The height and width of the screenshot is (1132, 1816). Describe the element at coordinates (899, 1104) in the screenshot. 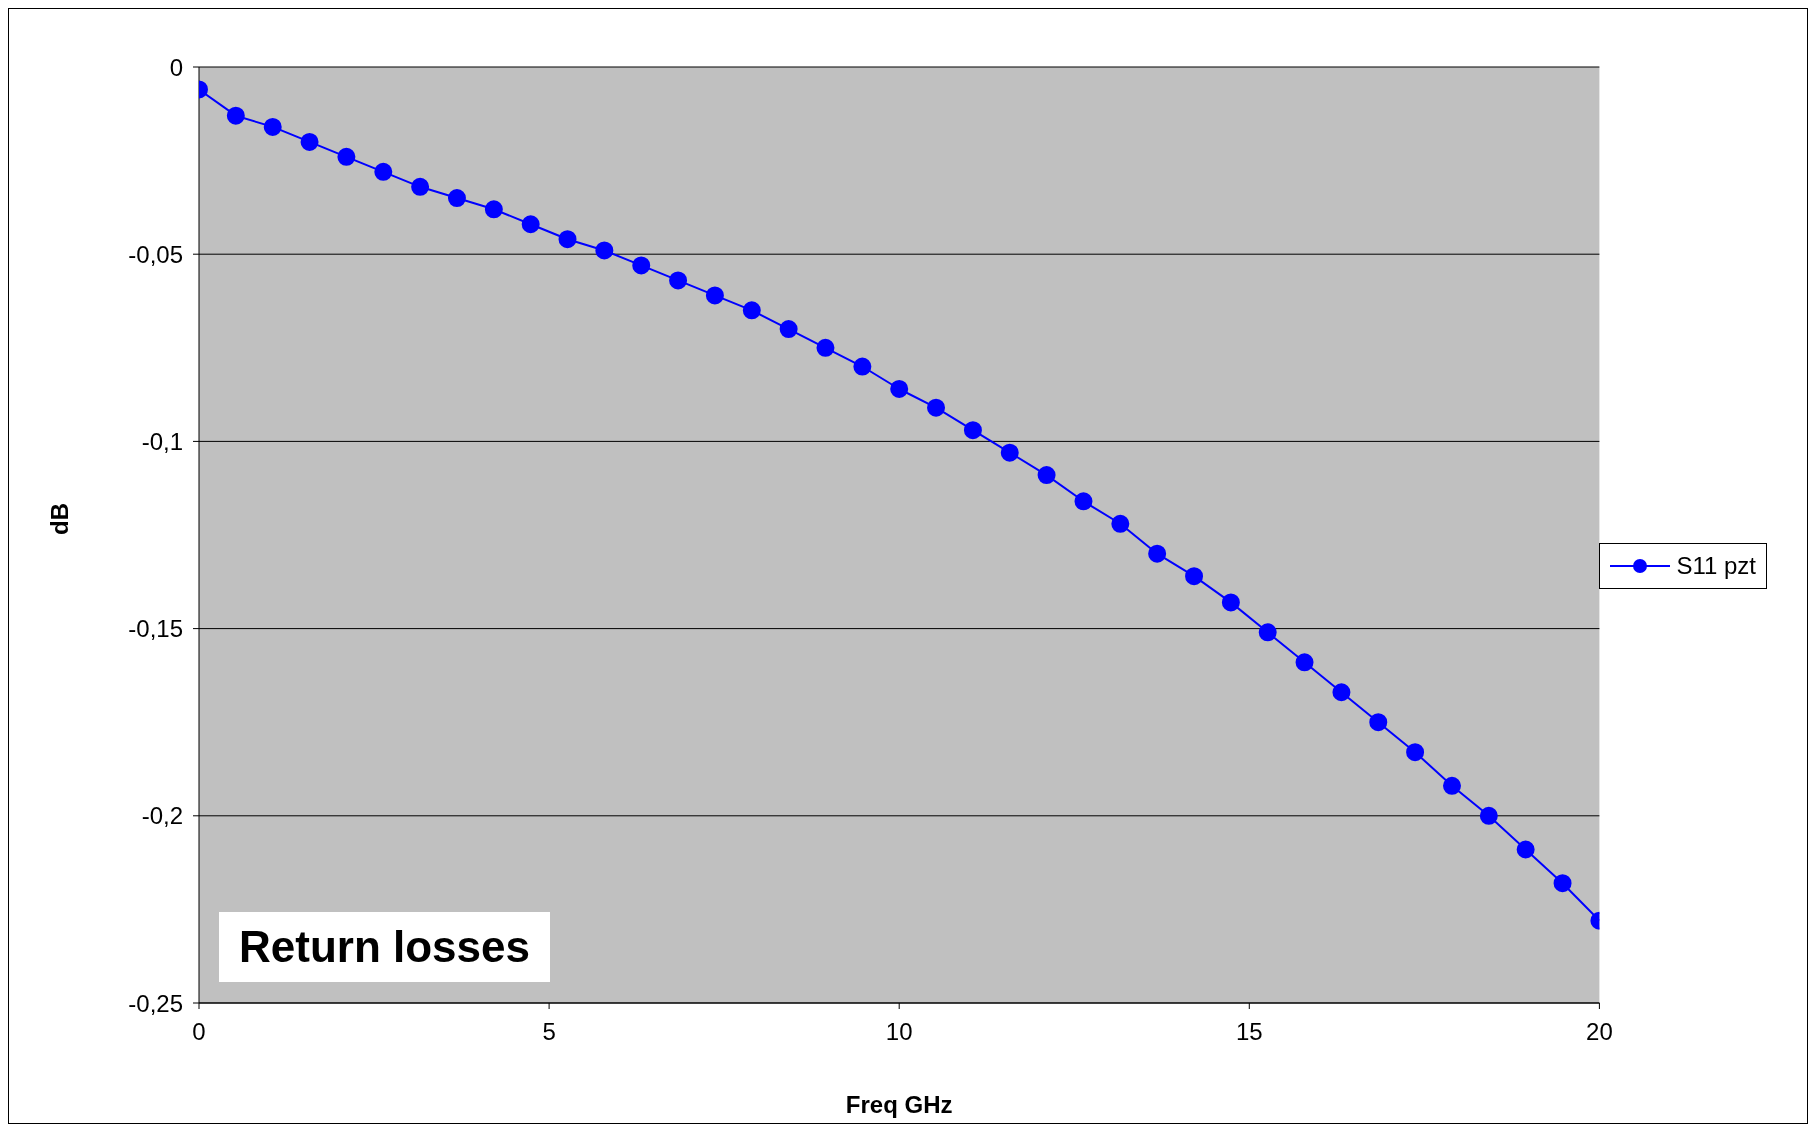

I see `x-axis-title: Freq GHz` at that location.